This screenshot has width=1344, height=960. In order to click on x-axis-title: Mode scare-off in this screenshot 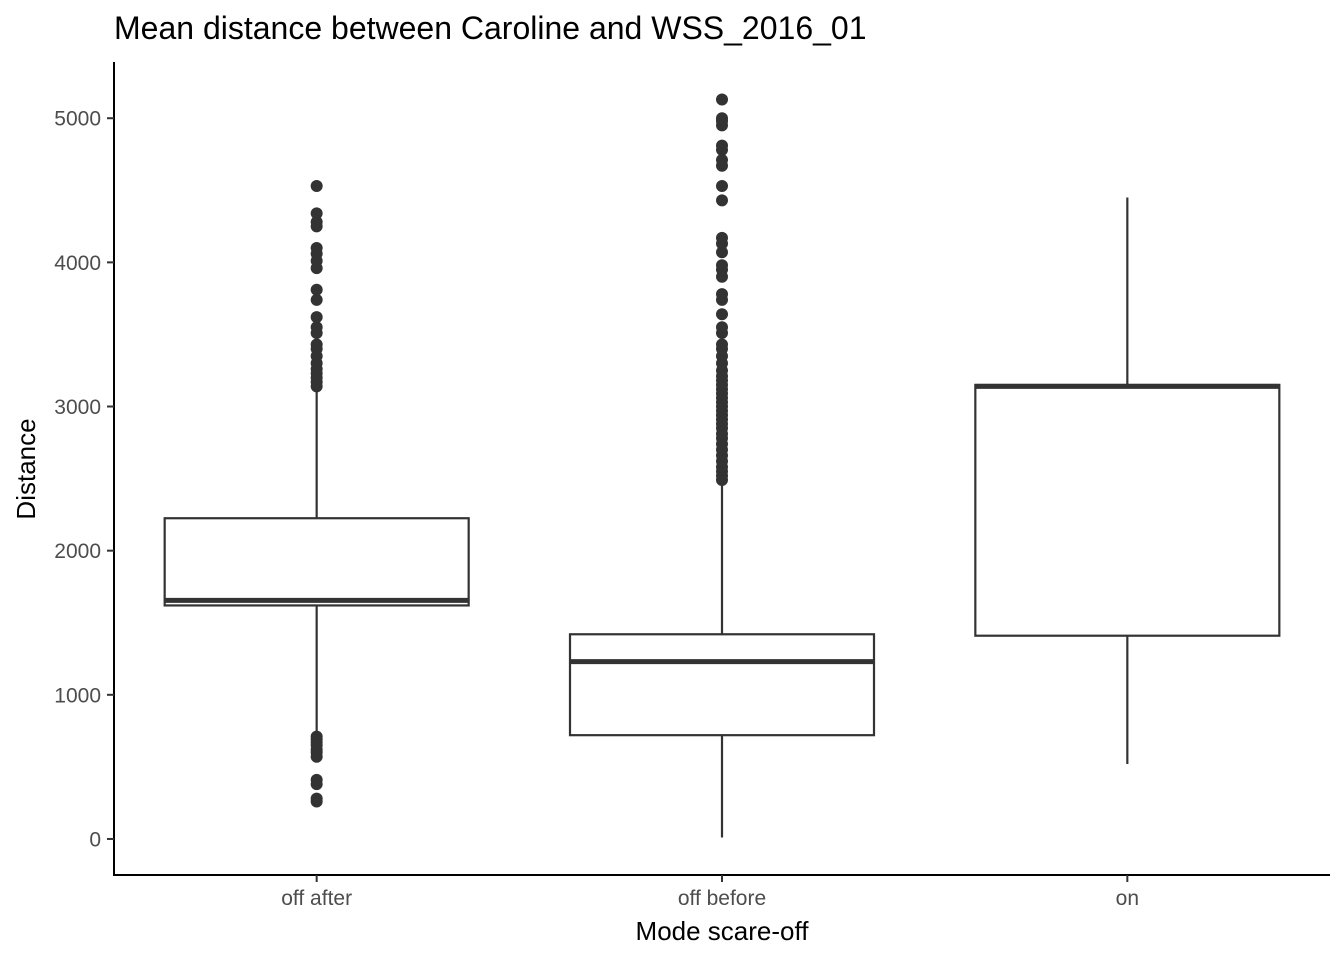, I will do `click(723, 931)`.